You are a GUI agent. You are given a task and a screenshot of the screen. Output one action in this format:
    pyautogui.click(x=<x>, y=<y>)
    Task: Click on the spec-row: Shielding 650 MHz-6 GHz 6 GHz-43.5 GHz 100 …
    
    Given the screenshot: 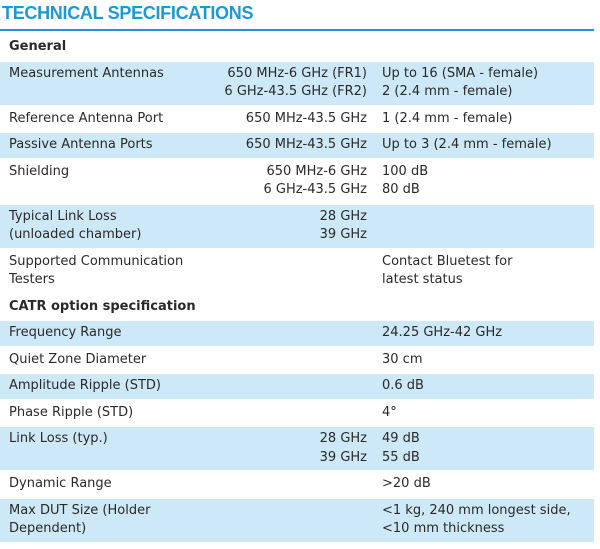 What is the action you would take?
    pyautogui.click(x=297, y=181)
    